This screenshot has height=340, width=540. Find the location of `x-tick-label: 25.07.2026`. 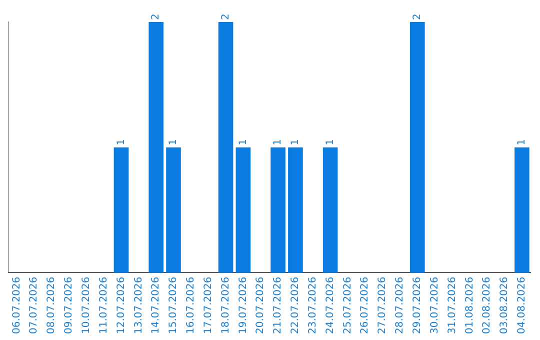

x-tick-label: 25.07.2026 is located at coordinates (348, 305).